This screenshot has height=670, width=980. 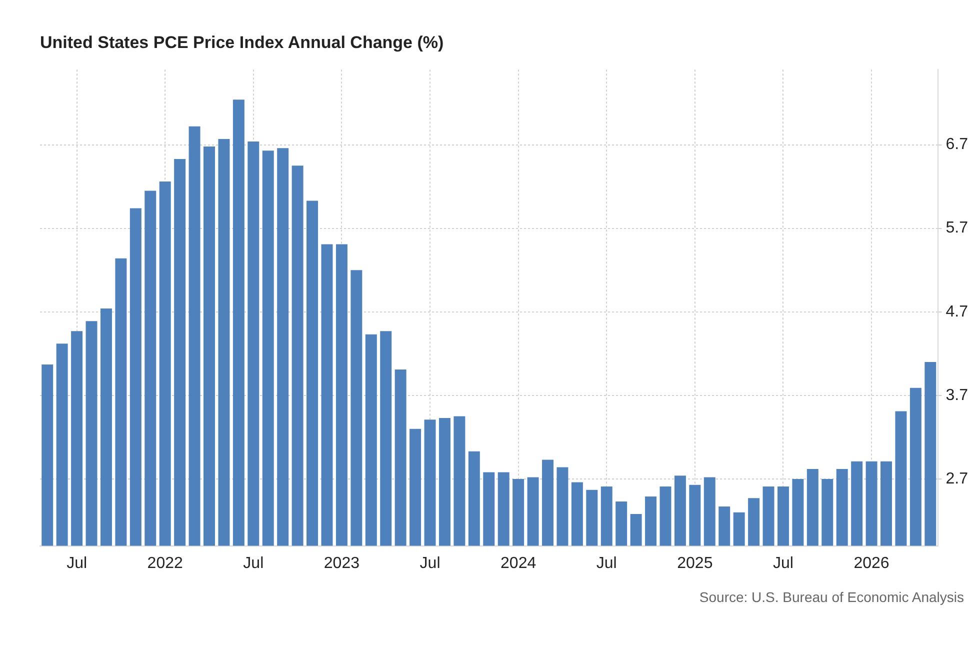 I want to click on chart-title: United States PCE Price Index Annual Change (%), so click(x=242, y=43).